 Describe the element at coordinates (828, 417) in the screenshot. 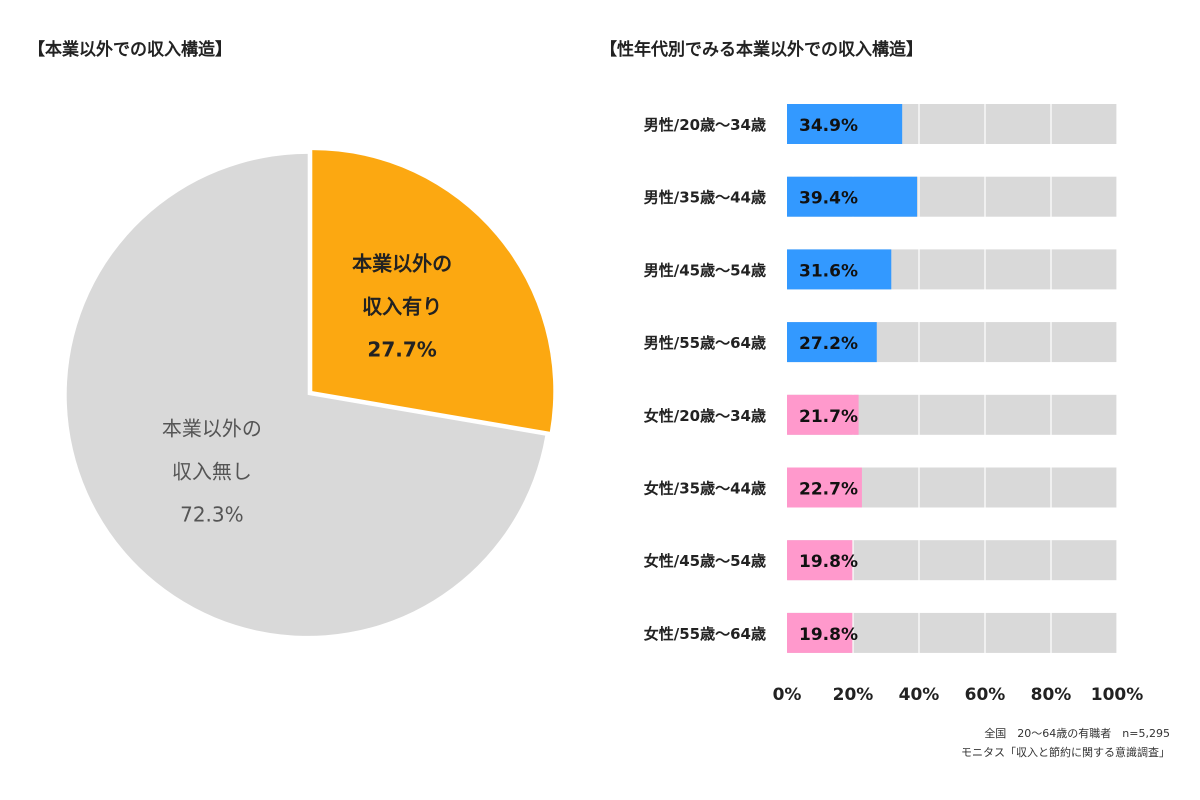

I see `bar-value-label: 21.7%` at that location.